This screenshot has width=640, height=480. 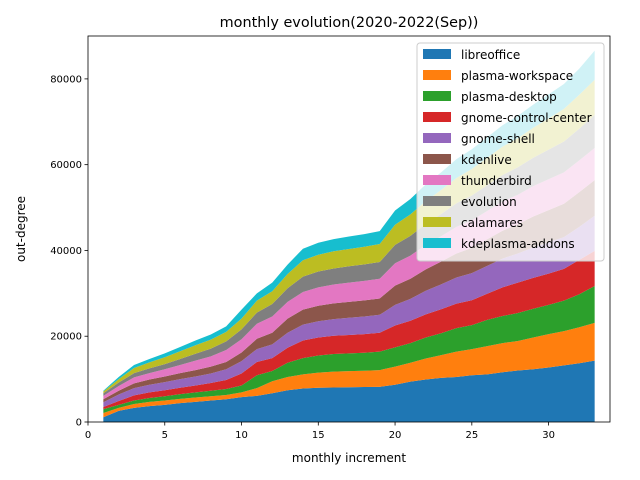 What do you see at coordinates (349, 23) in the screenshot?
I see `chart-title: monthly evolution(2020-2022(Sep))` at bounding box center [349, 23].